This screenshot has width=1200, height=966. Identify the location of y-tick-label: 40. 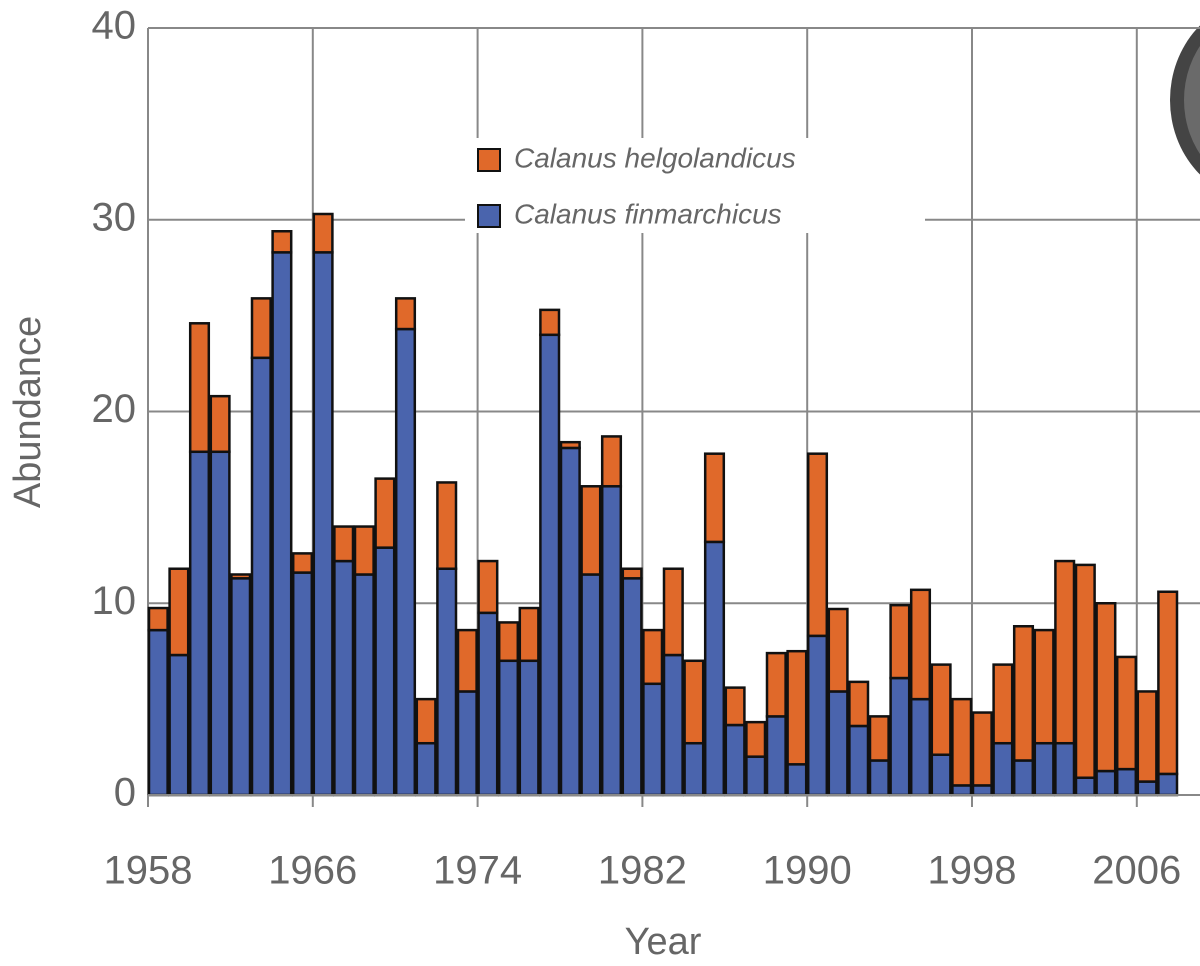
(114, 26).